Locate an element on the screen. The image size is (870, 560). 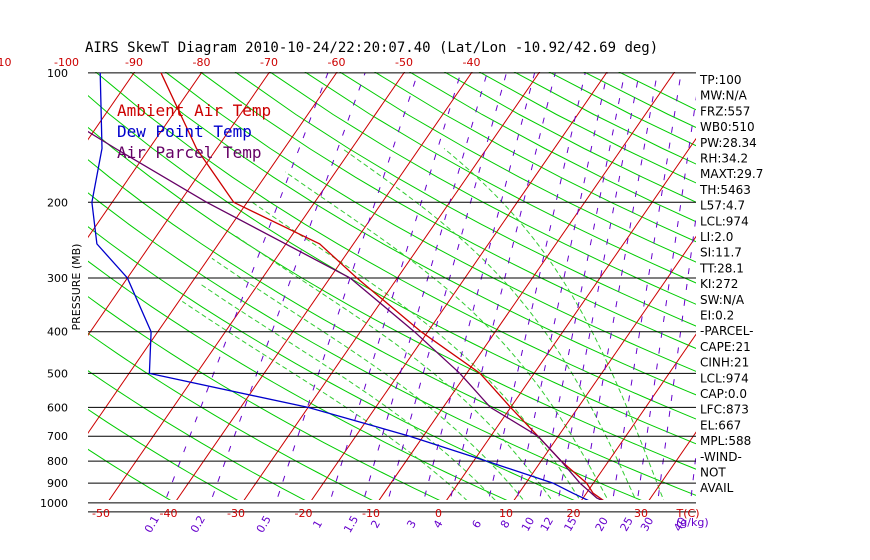
top-temp-tick-label: -60 is located at coordinates (337, 62).